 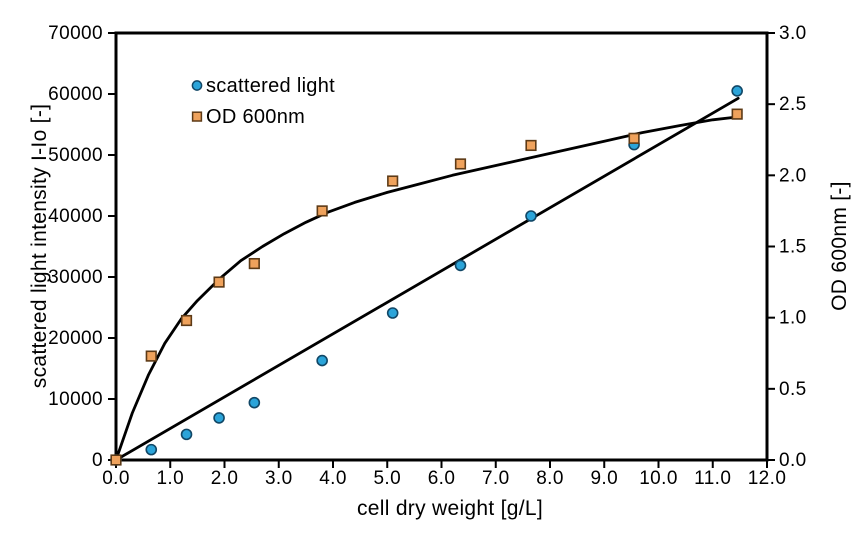 What do you see at coordinates (333, 478) in the screenshot?
I see `x-tick-label: 4.0` at bounding box center [333, 478].